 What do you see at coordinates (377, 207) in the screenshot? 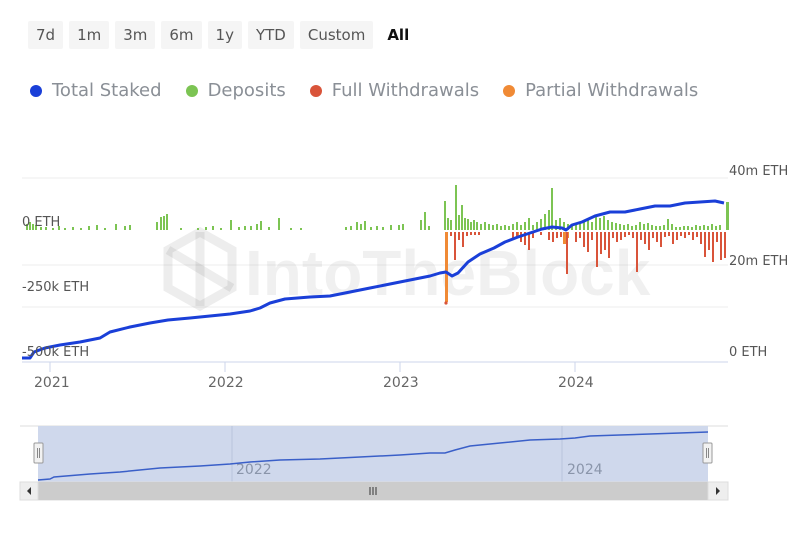
I see `deposits-bars` at bounding box center [377, 207].